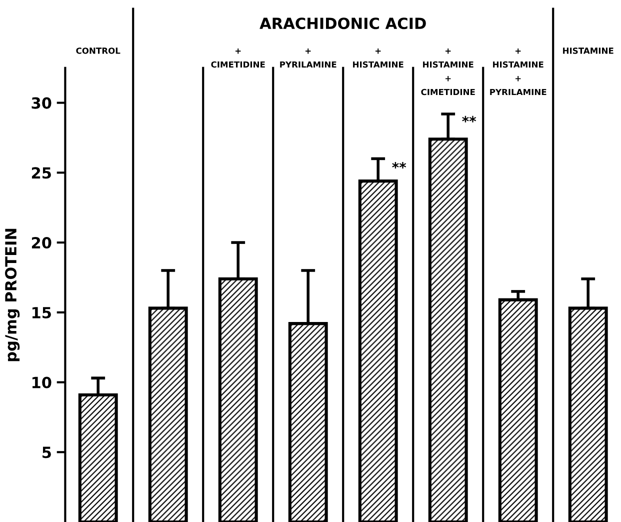 The image size is (621, 522). What do you see at coordinates (42, 382) in the screenshot?
I see `y-tick-label: 10` at bounding box center [42, 382].